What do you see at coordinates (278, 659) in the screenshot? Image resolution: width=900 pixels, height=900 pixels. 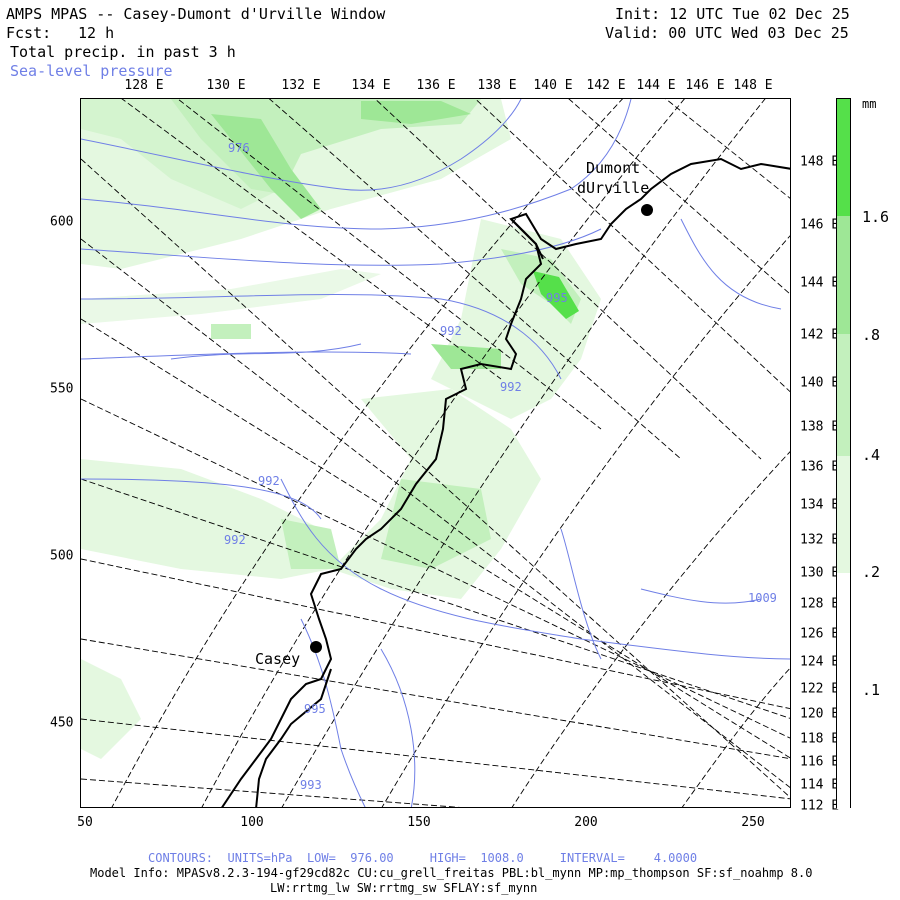 I see `casey-station-label: Casey` at bounding box center [278, 659].